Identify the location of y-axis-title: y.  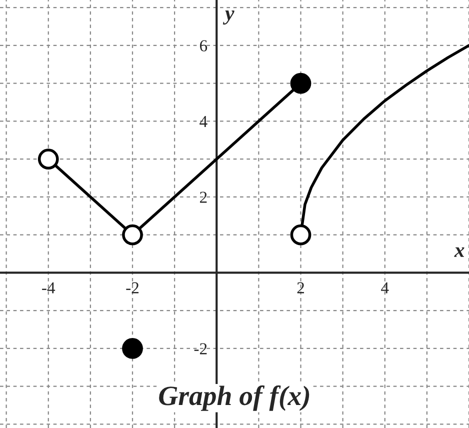
(228, 17).